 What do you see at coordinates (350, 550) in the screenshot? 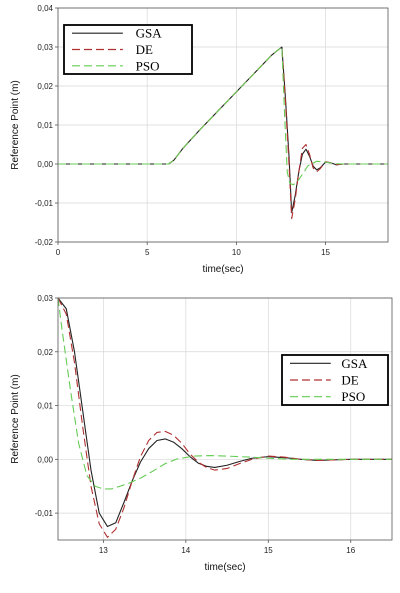
I see `x-tick-label: 16` at bounding box center [350, 550].